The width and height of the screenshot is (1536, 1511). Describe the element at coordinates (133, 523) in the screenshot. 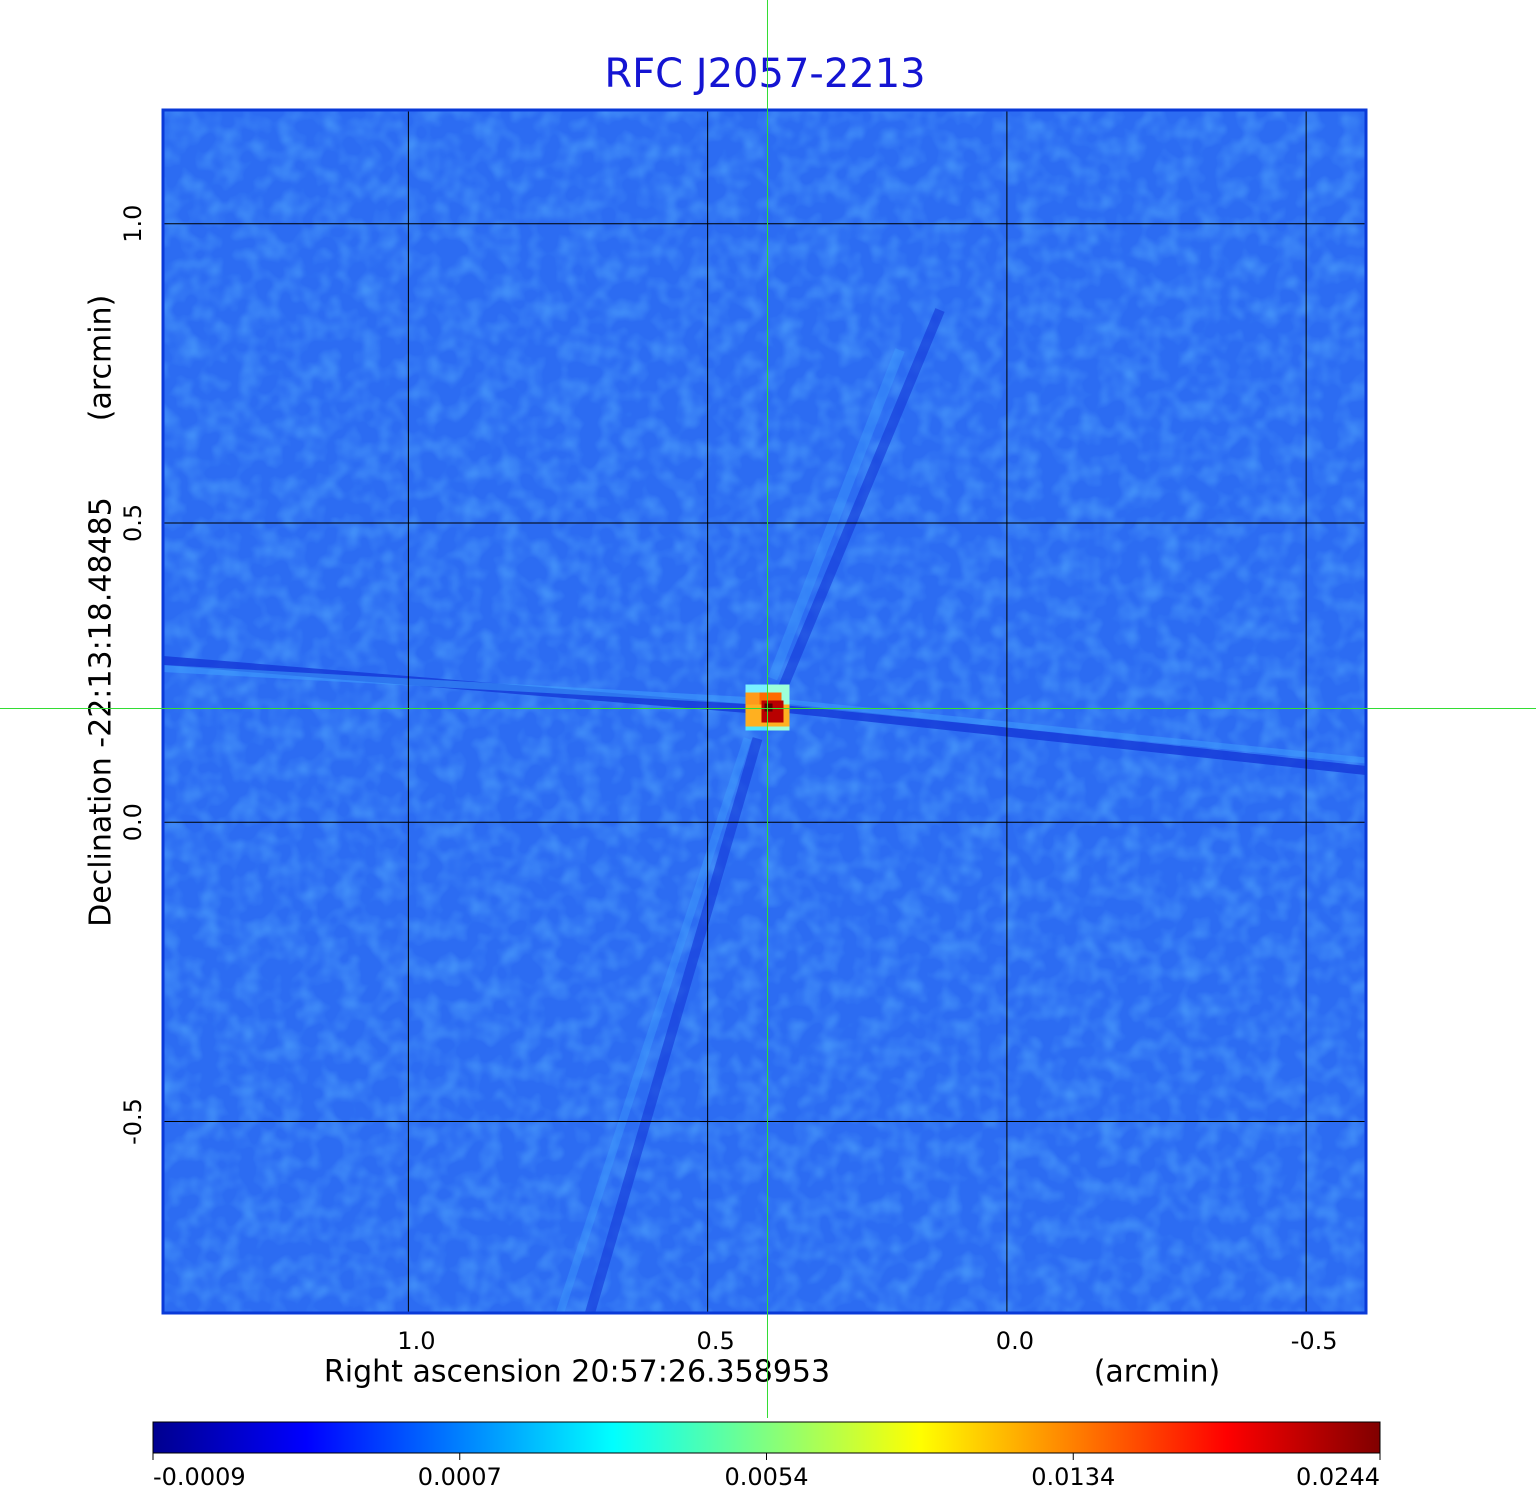

I see `y-tick-label: 0.5` at that location.